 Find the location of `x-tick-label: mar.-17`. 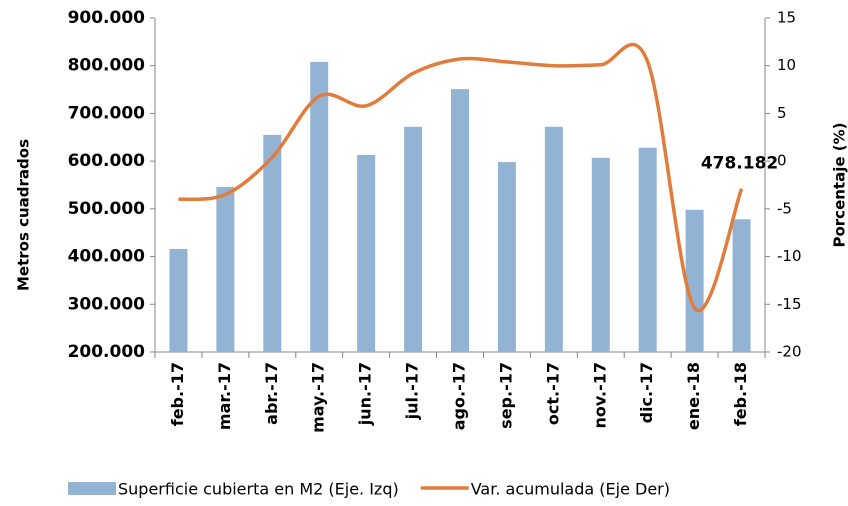

x-tick-label: mar.-17 is located at coordinates (224, 396).